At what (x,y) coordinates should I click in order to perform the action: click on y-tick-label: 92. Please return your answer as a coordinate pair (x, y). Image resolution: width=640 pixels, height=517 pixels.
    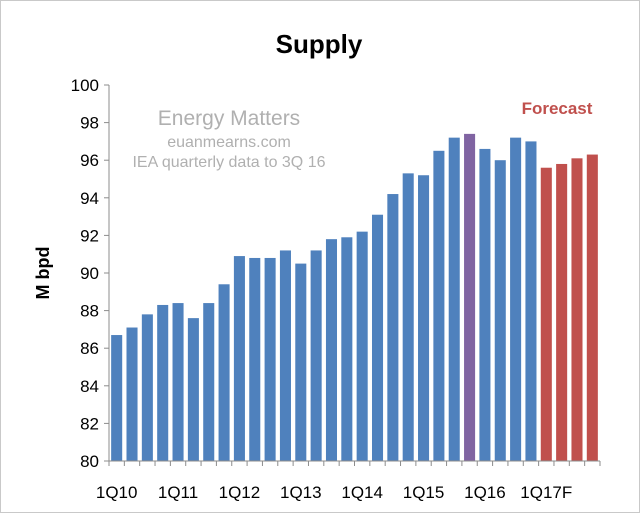
    Looking at the image, I should click on (89, 235).